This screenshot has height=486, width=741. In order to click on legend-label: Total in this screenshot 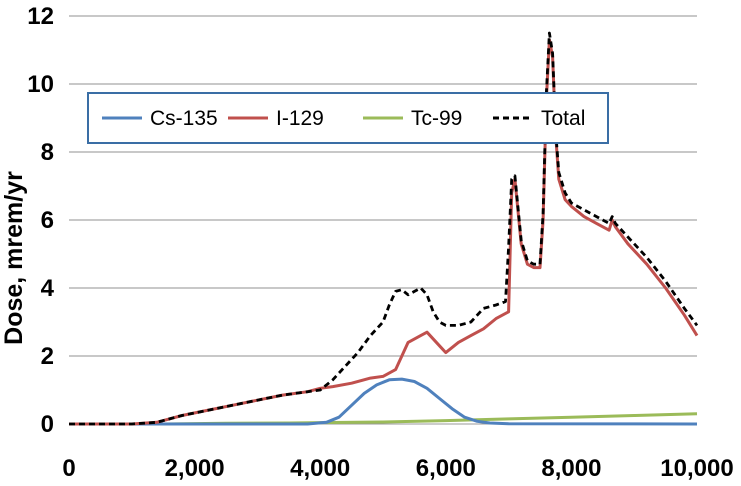, I will do `click(563, 118)`.